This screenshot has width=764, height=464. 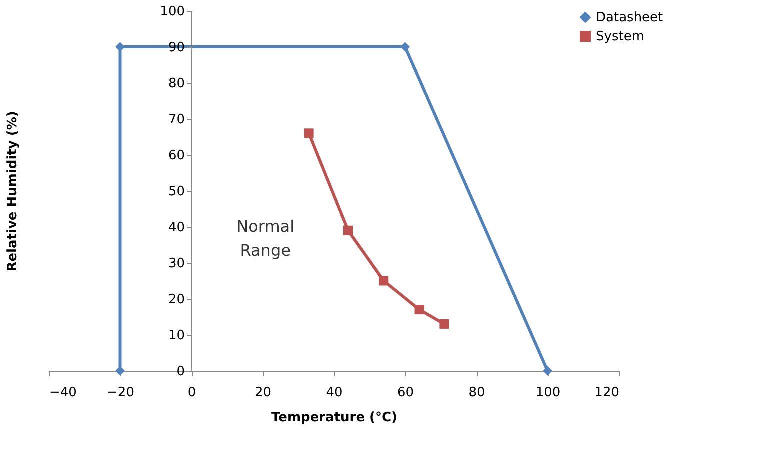 I want to click on legend-label: Datasheet, so click(x=630, y=18).